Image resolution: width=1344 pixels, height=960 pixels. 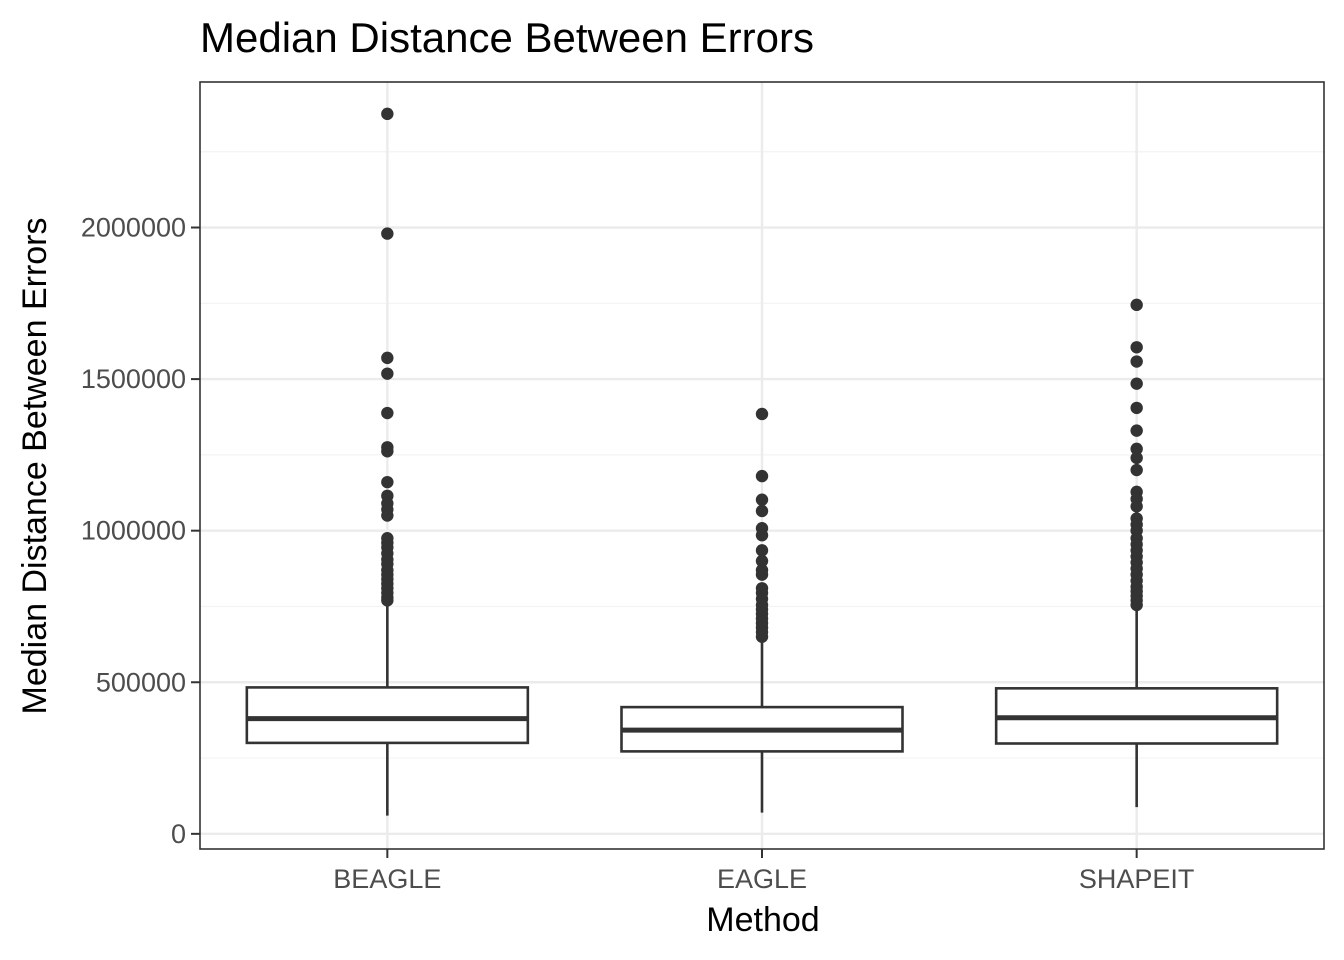 I want to click on chart-title: Median Distance Between Errors, so click(x=507, y=37).